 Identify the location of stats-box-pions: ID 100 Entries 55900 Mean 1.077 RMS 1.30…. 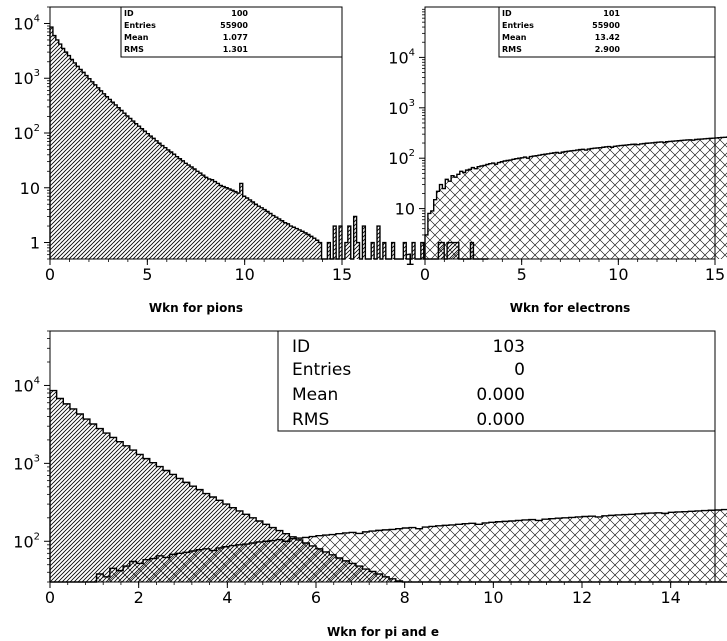
(231, 32).